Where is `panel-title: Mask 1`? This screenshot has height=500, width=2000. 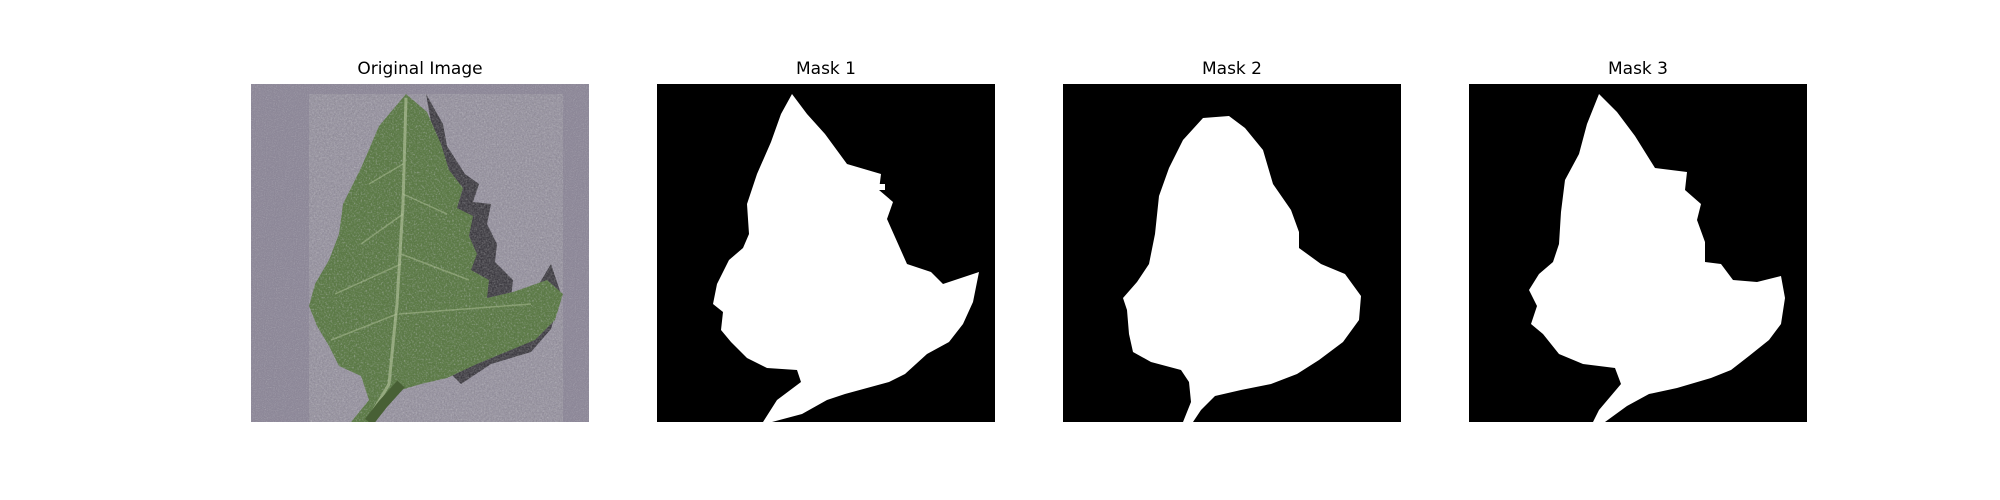 panel-title: Mask 1 is located at coordinates (825, 69).